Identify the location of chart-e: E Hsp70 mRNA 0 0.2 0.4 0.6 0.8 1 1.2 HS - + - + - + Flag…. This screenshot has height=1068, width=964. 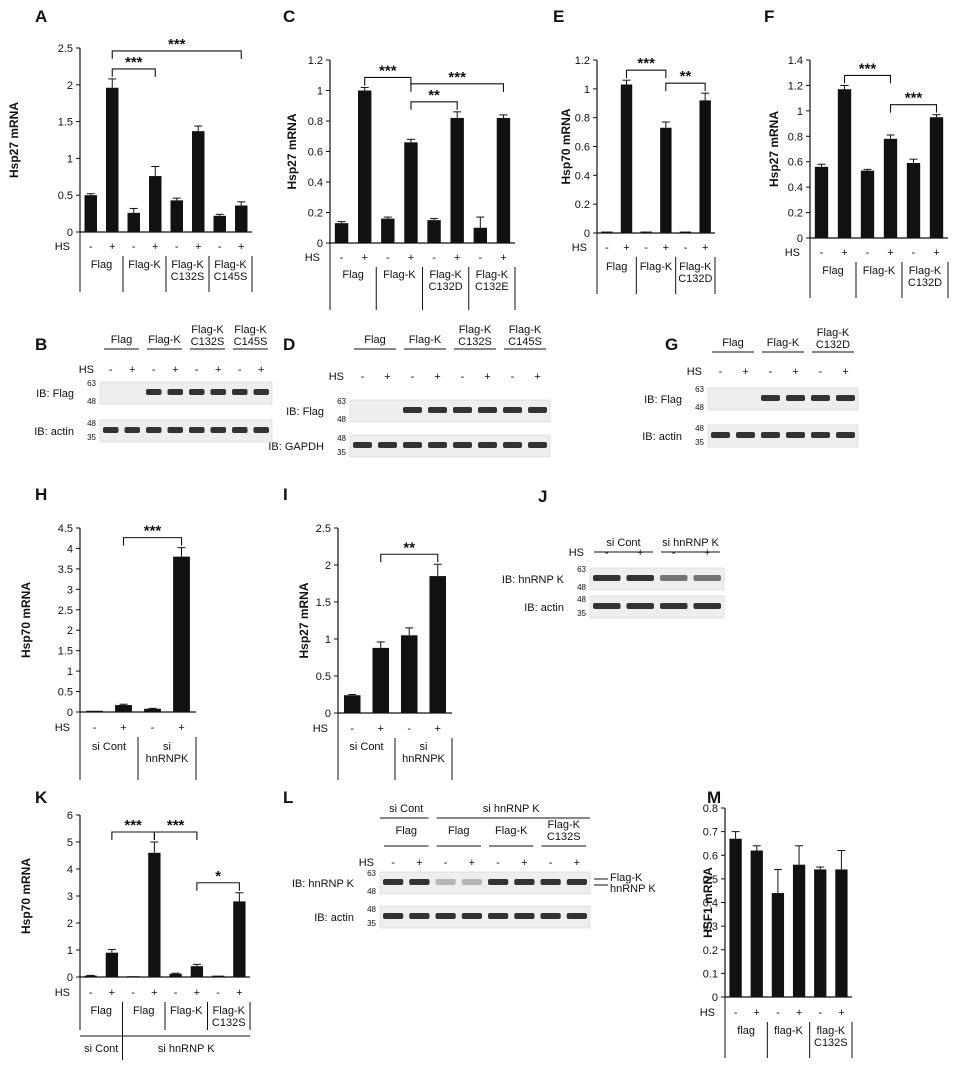
(634, 150).